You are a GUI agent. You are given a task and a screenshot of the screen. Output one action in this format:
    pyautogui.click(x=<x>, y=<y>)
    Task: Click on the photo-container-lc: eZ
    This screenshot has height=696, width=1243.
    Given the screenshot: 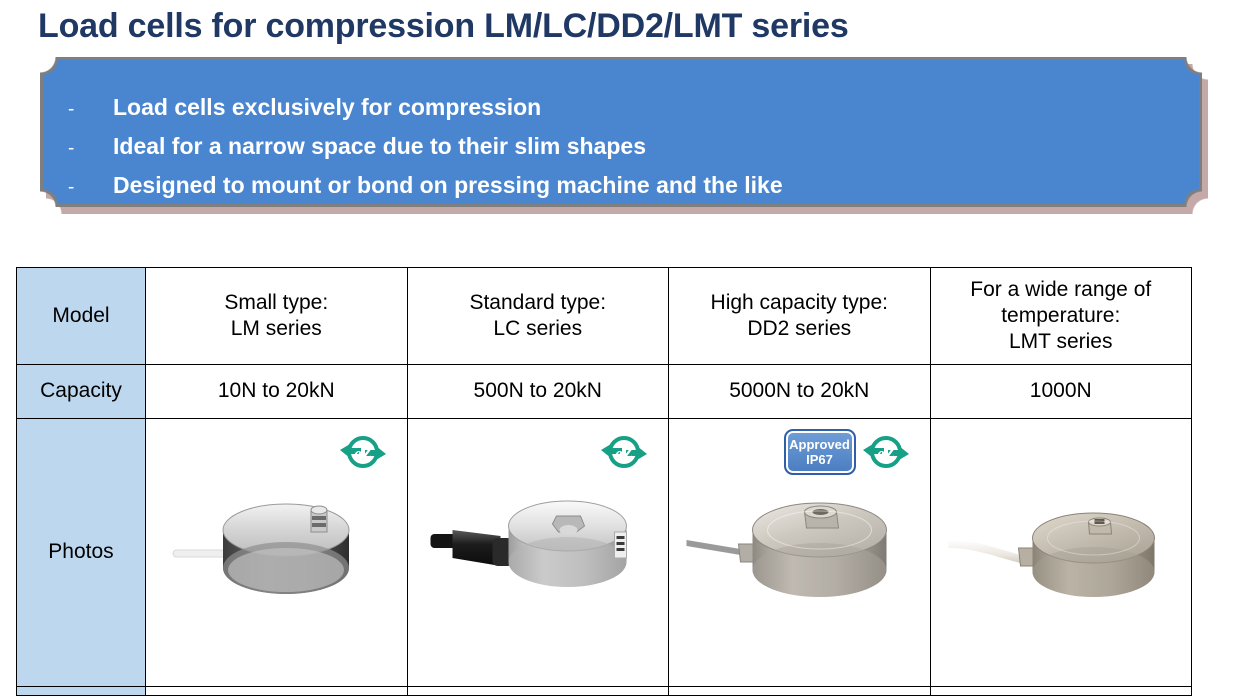 What is the action you would take?
    pyautogui.click(x=538, y=553)
    